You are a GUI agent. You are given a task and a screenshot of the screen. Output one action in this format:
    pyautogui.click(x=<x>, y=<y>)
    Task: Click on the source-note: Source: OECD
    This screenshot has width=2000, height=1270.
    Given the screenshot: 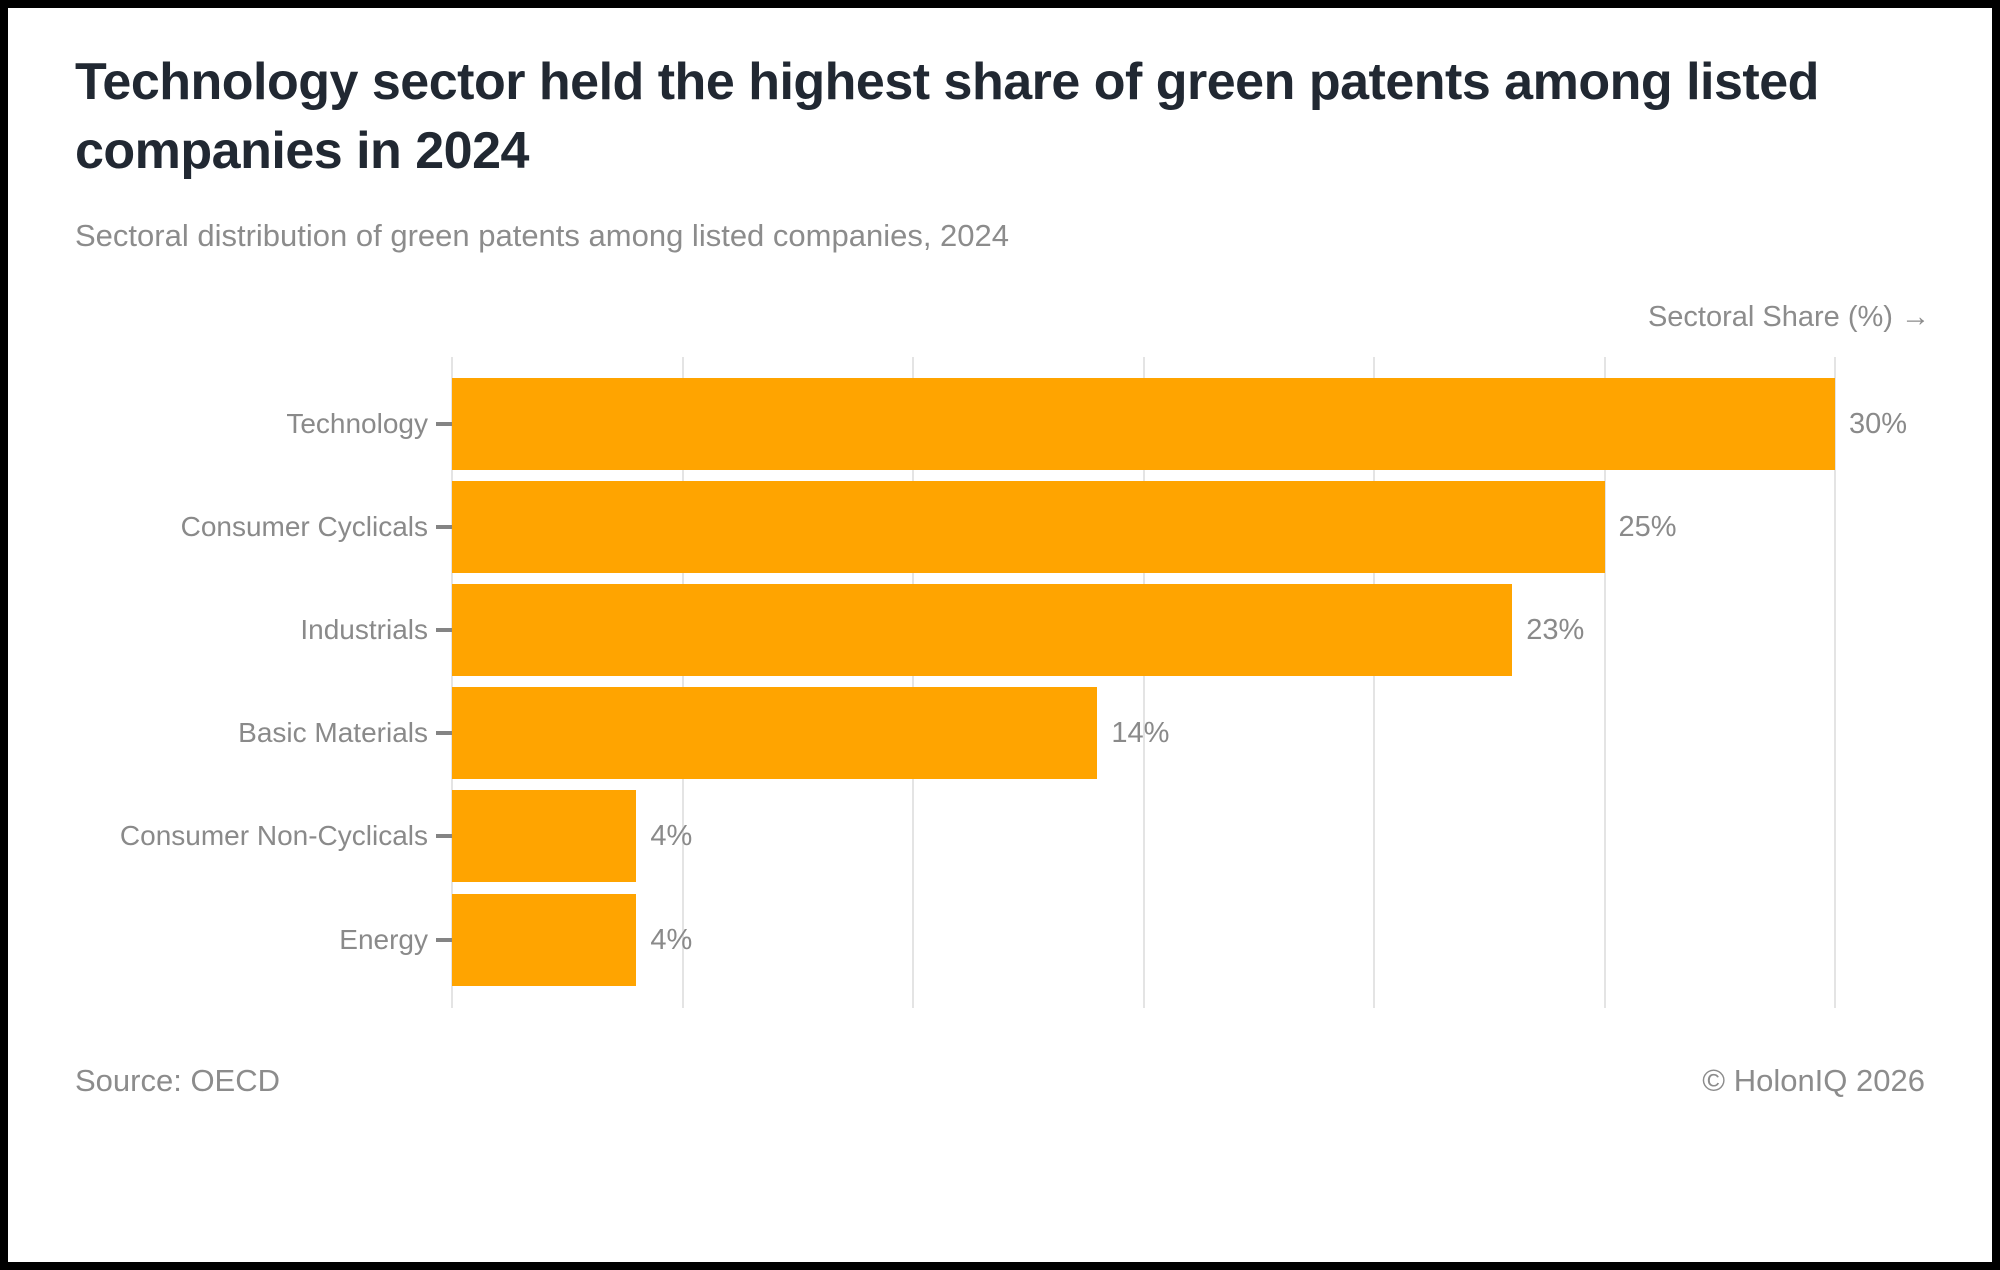 What is the action you would take?
    pyautogui.click(x=178, y=1080)
    